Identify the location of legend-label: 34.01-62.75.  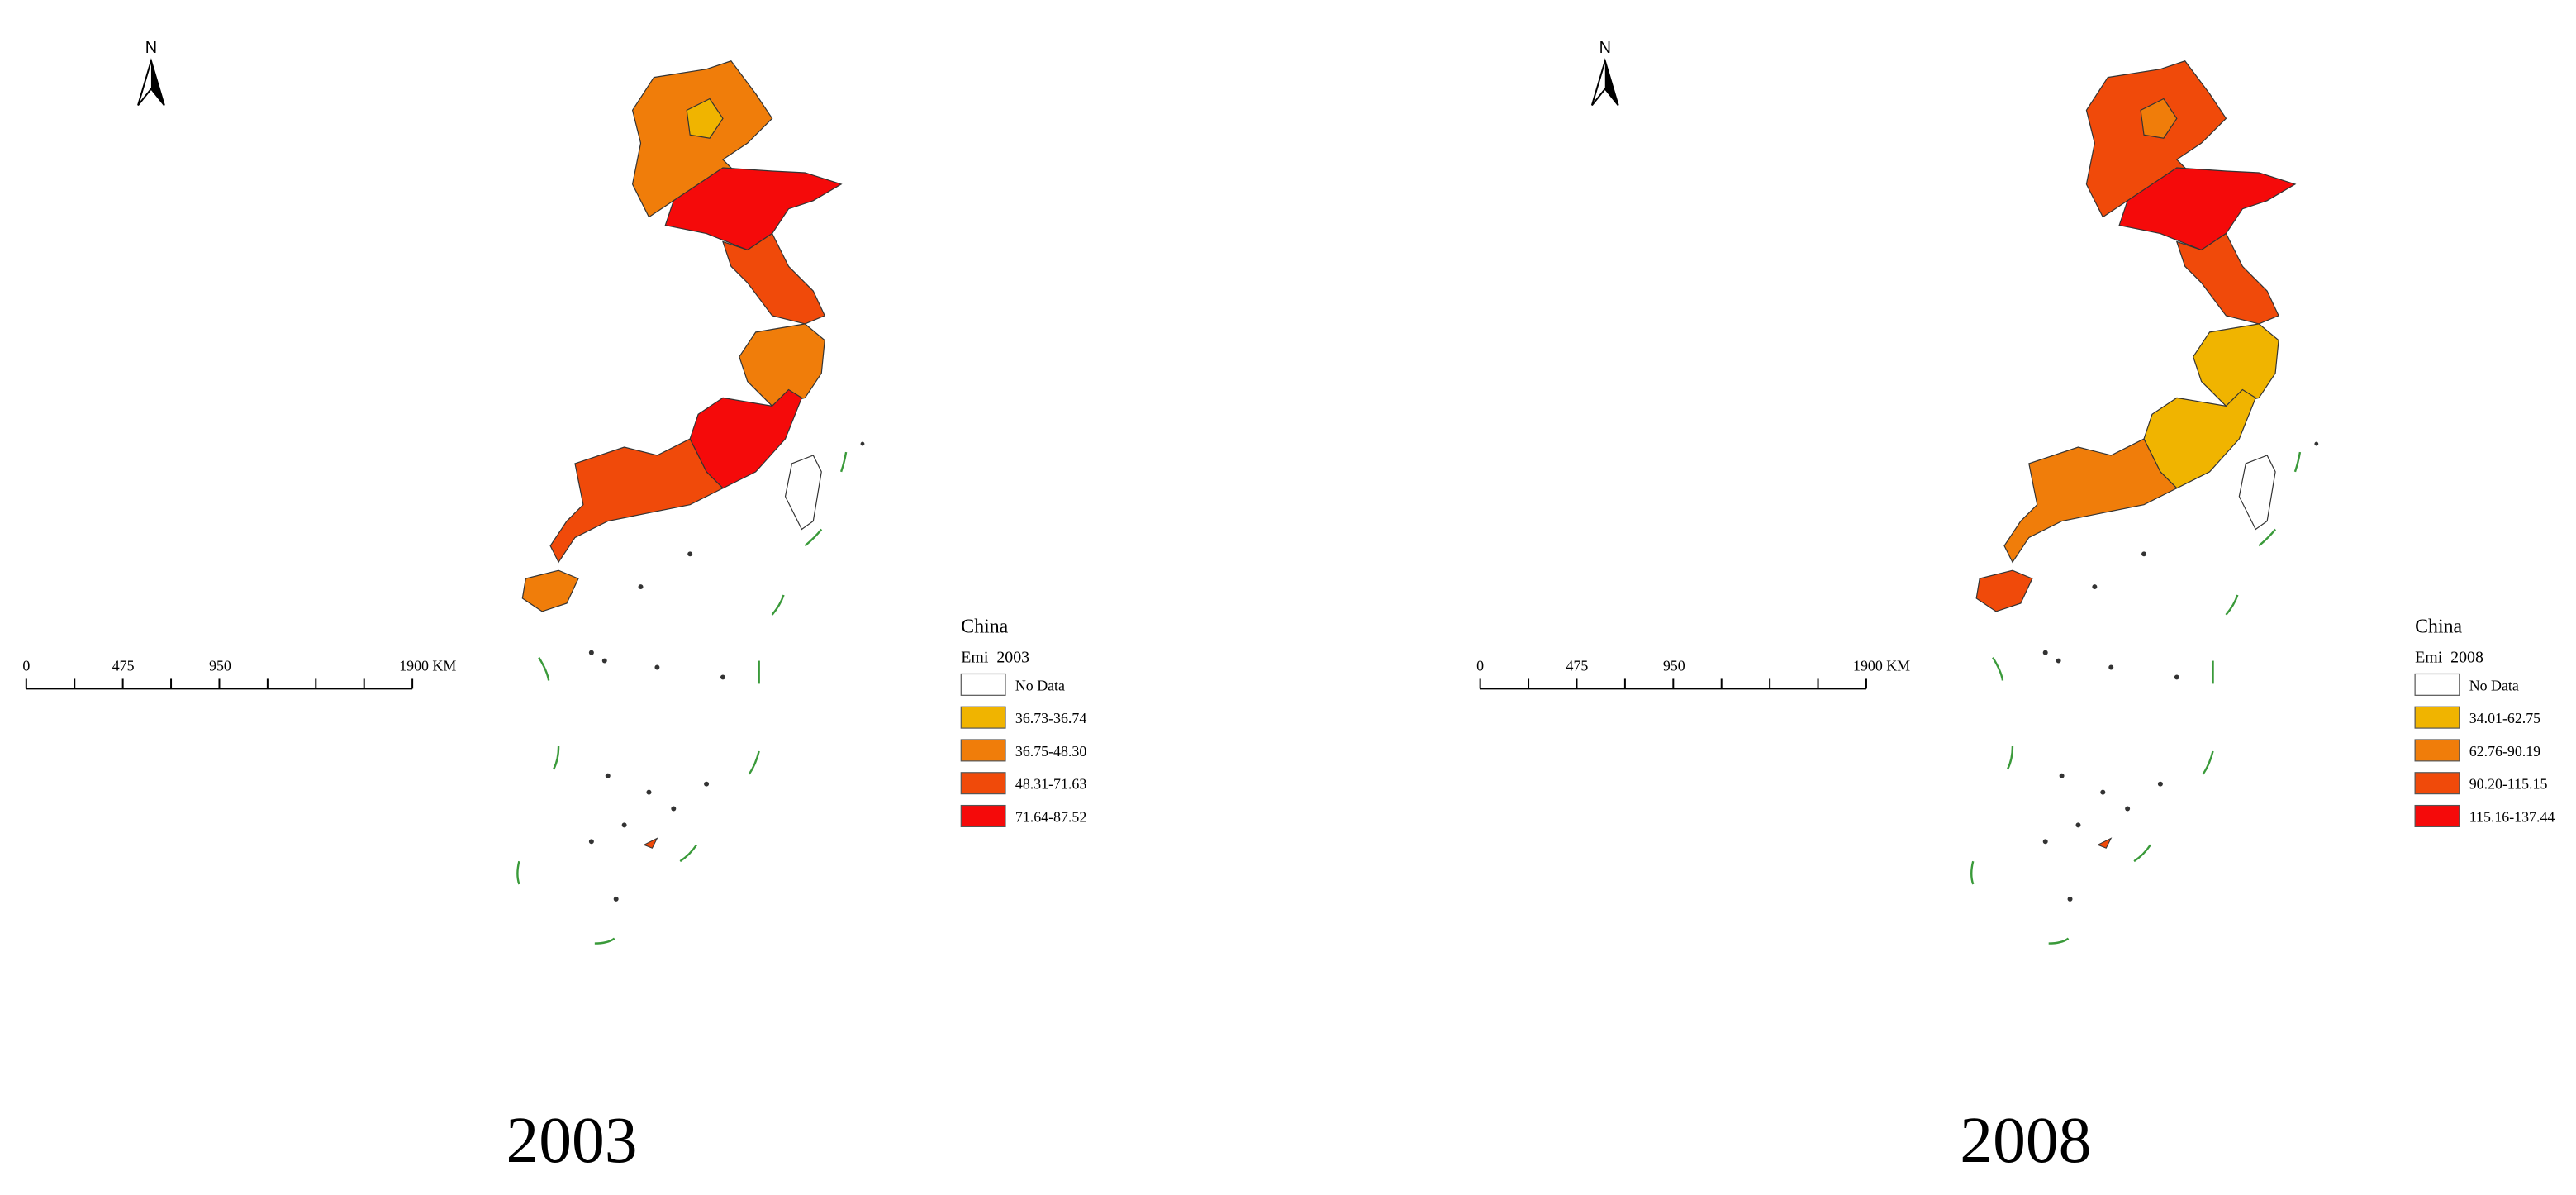
(2504, 718).